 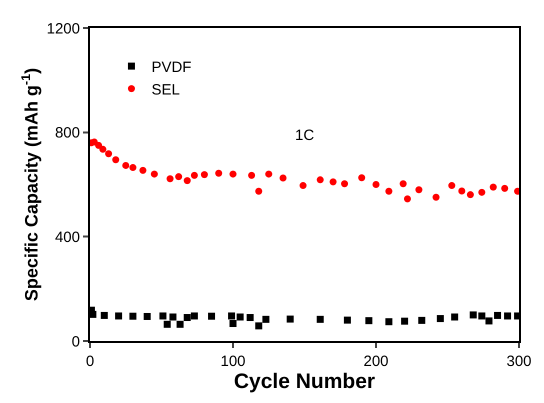 What do you see at coordinates (171, 67) in the screenshot?
I see `legend-label: PVDF` at bounding box center [171, 67].